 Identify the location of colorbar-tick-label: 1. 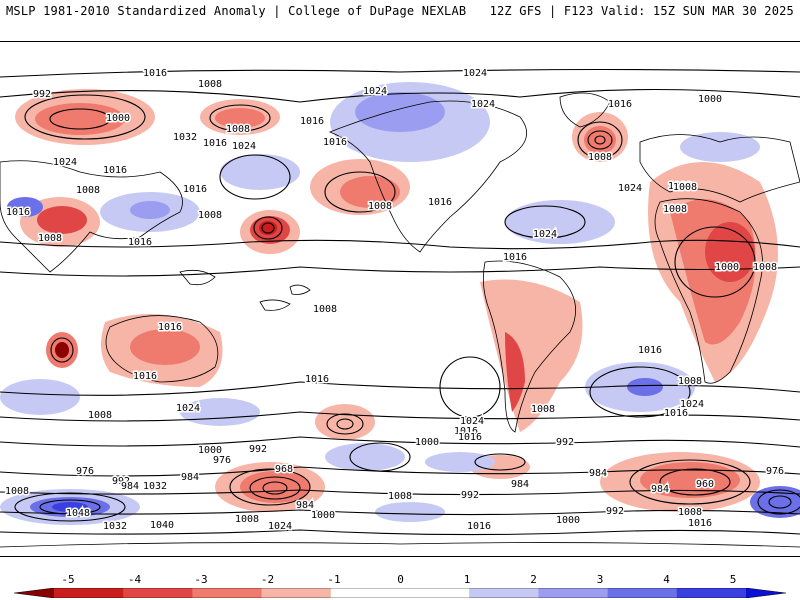
(467, 579).